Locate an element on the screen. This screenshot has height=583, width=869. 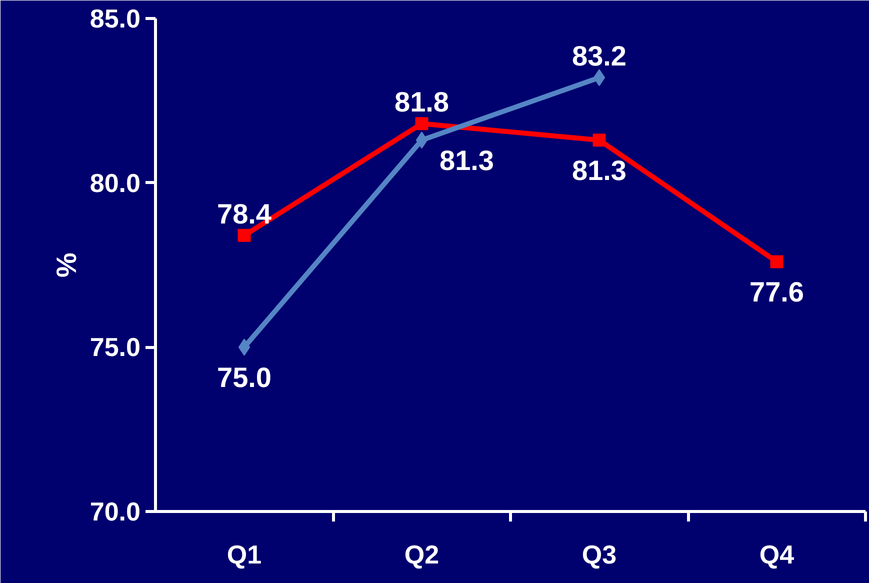
y-tick-label: 80.0 is located at coordinates (115, 183).